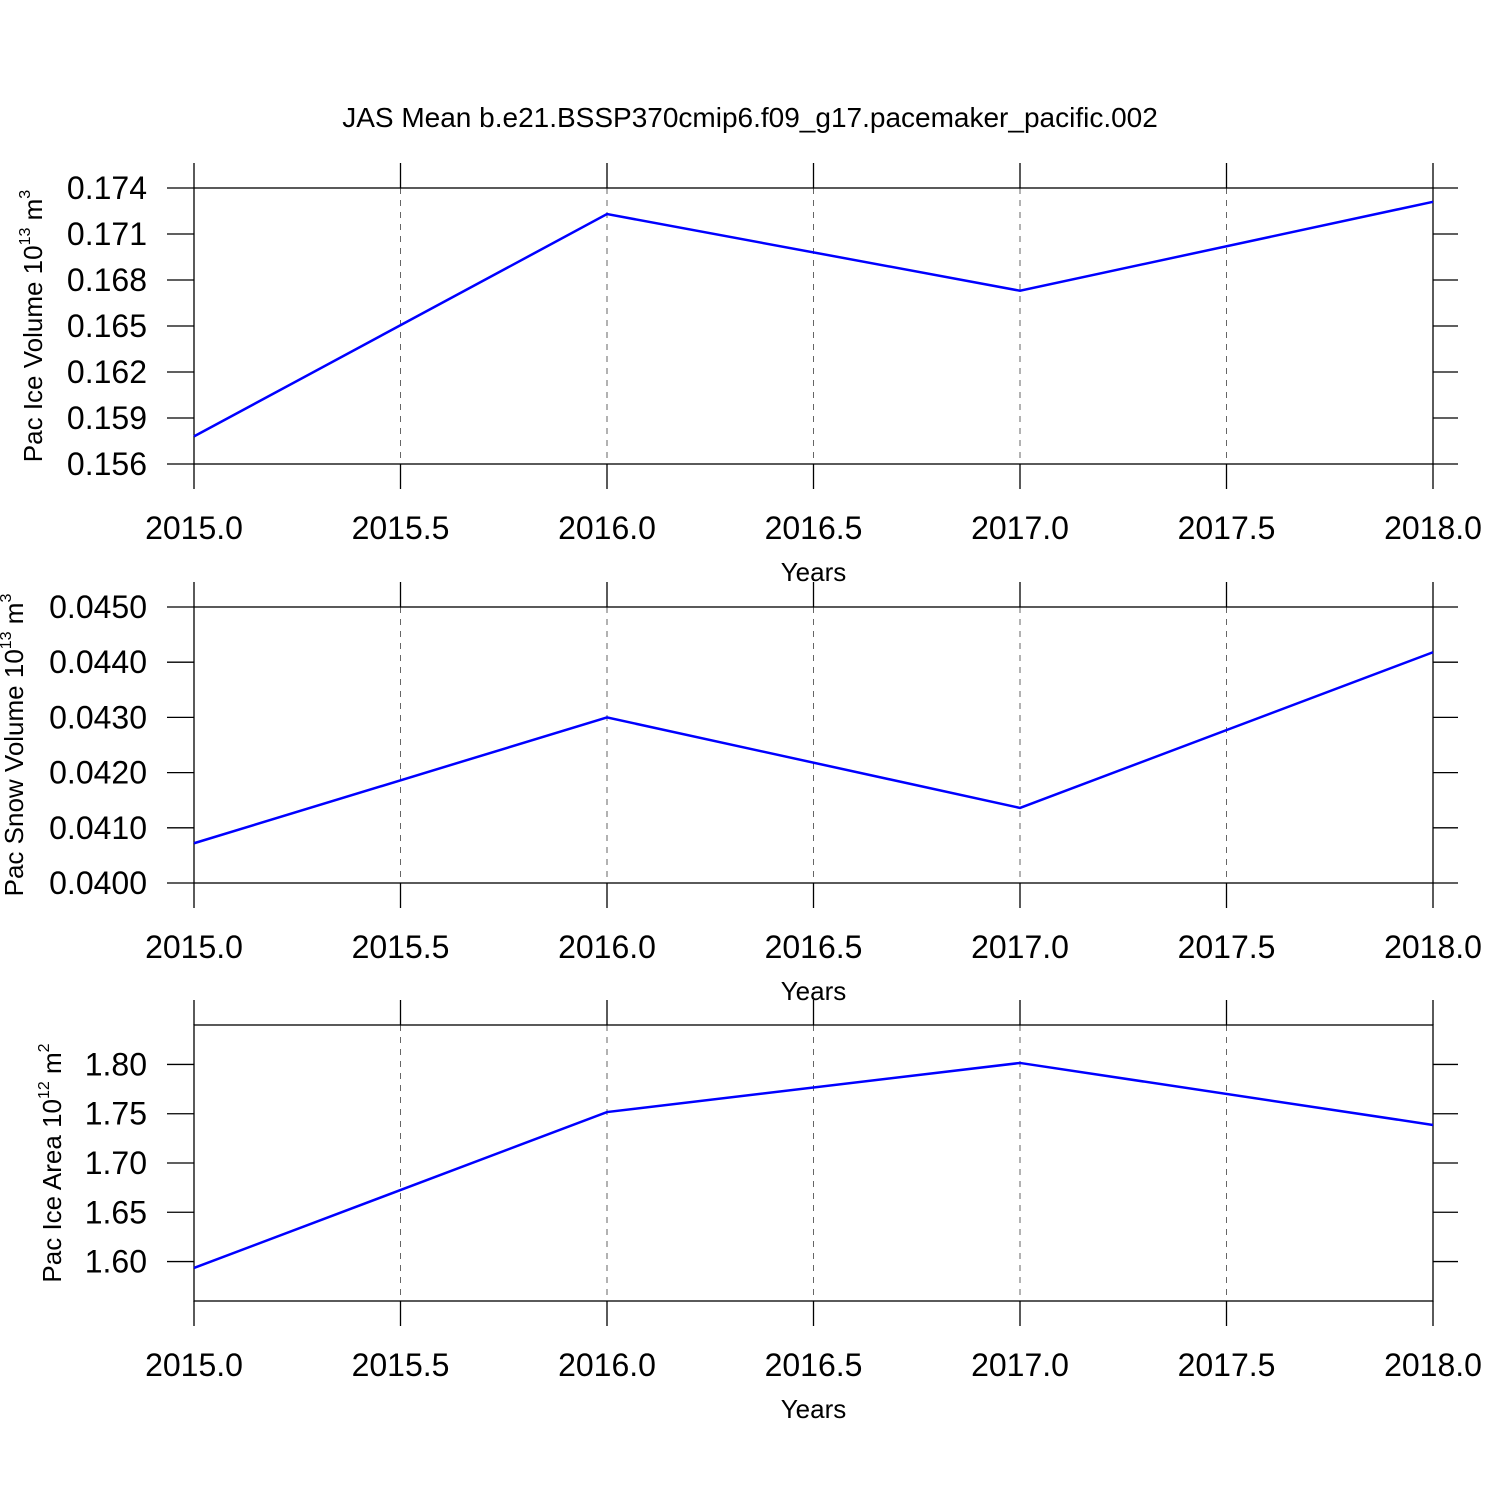 This screenshot has height=1500, width=1500. I want to click on y-axis-label: Pac Ice Volume 1013 m3, so click(32, 326).